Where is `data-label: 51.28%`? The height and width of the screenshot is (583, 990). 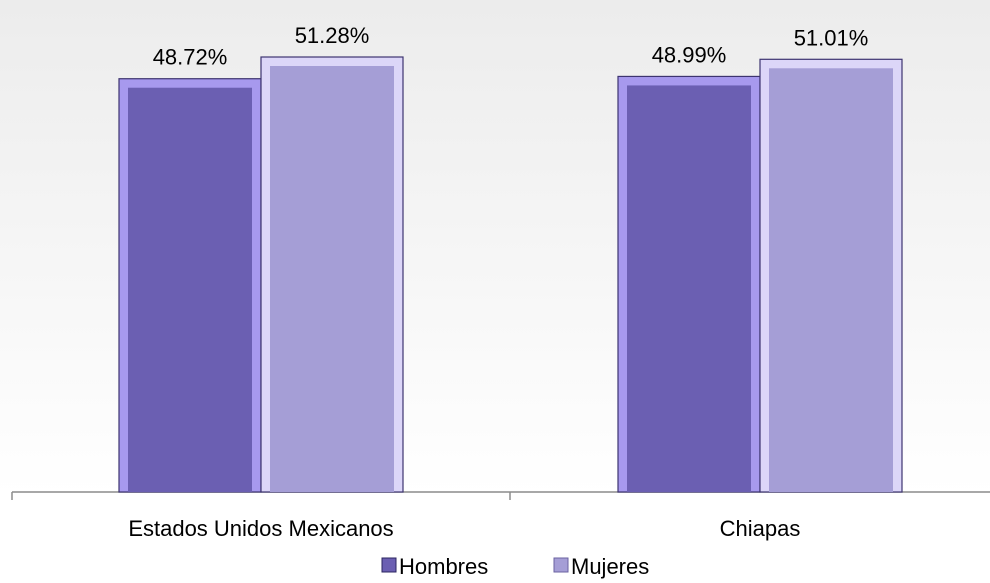 data-label: 51.28% is located at coordinates (332, 35).